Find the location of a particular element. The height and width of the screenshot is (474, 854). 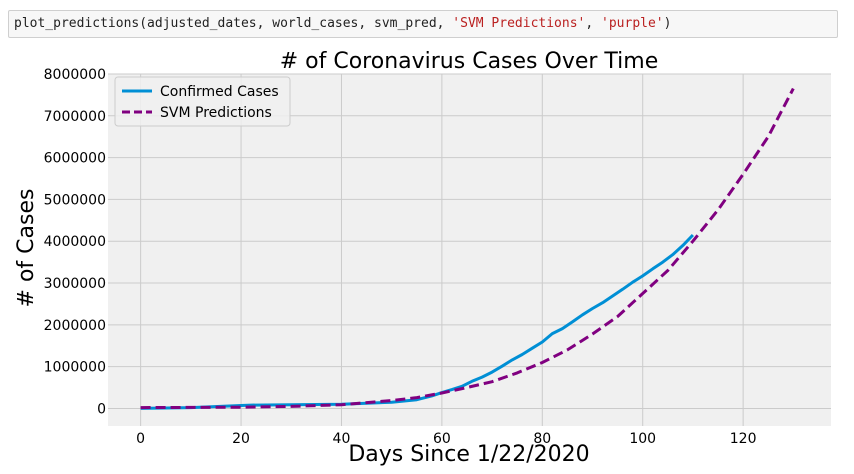

y-tick-label: 3000000 is located at coordinates (75, 284).